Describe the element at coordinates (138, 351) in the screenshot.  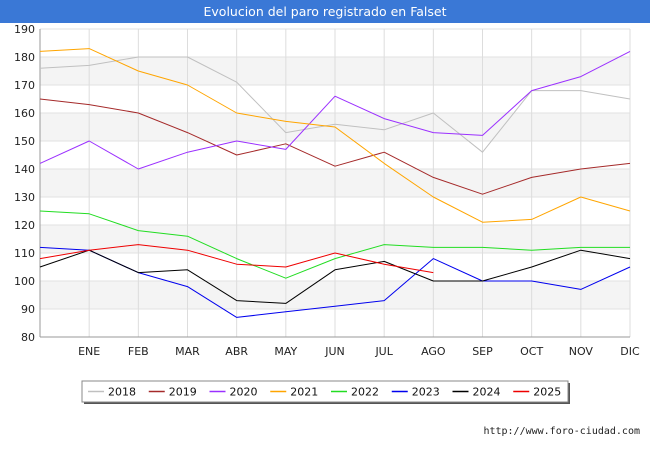
I see `x-tick-label: FEB` at that location.